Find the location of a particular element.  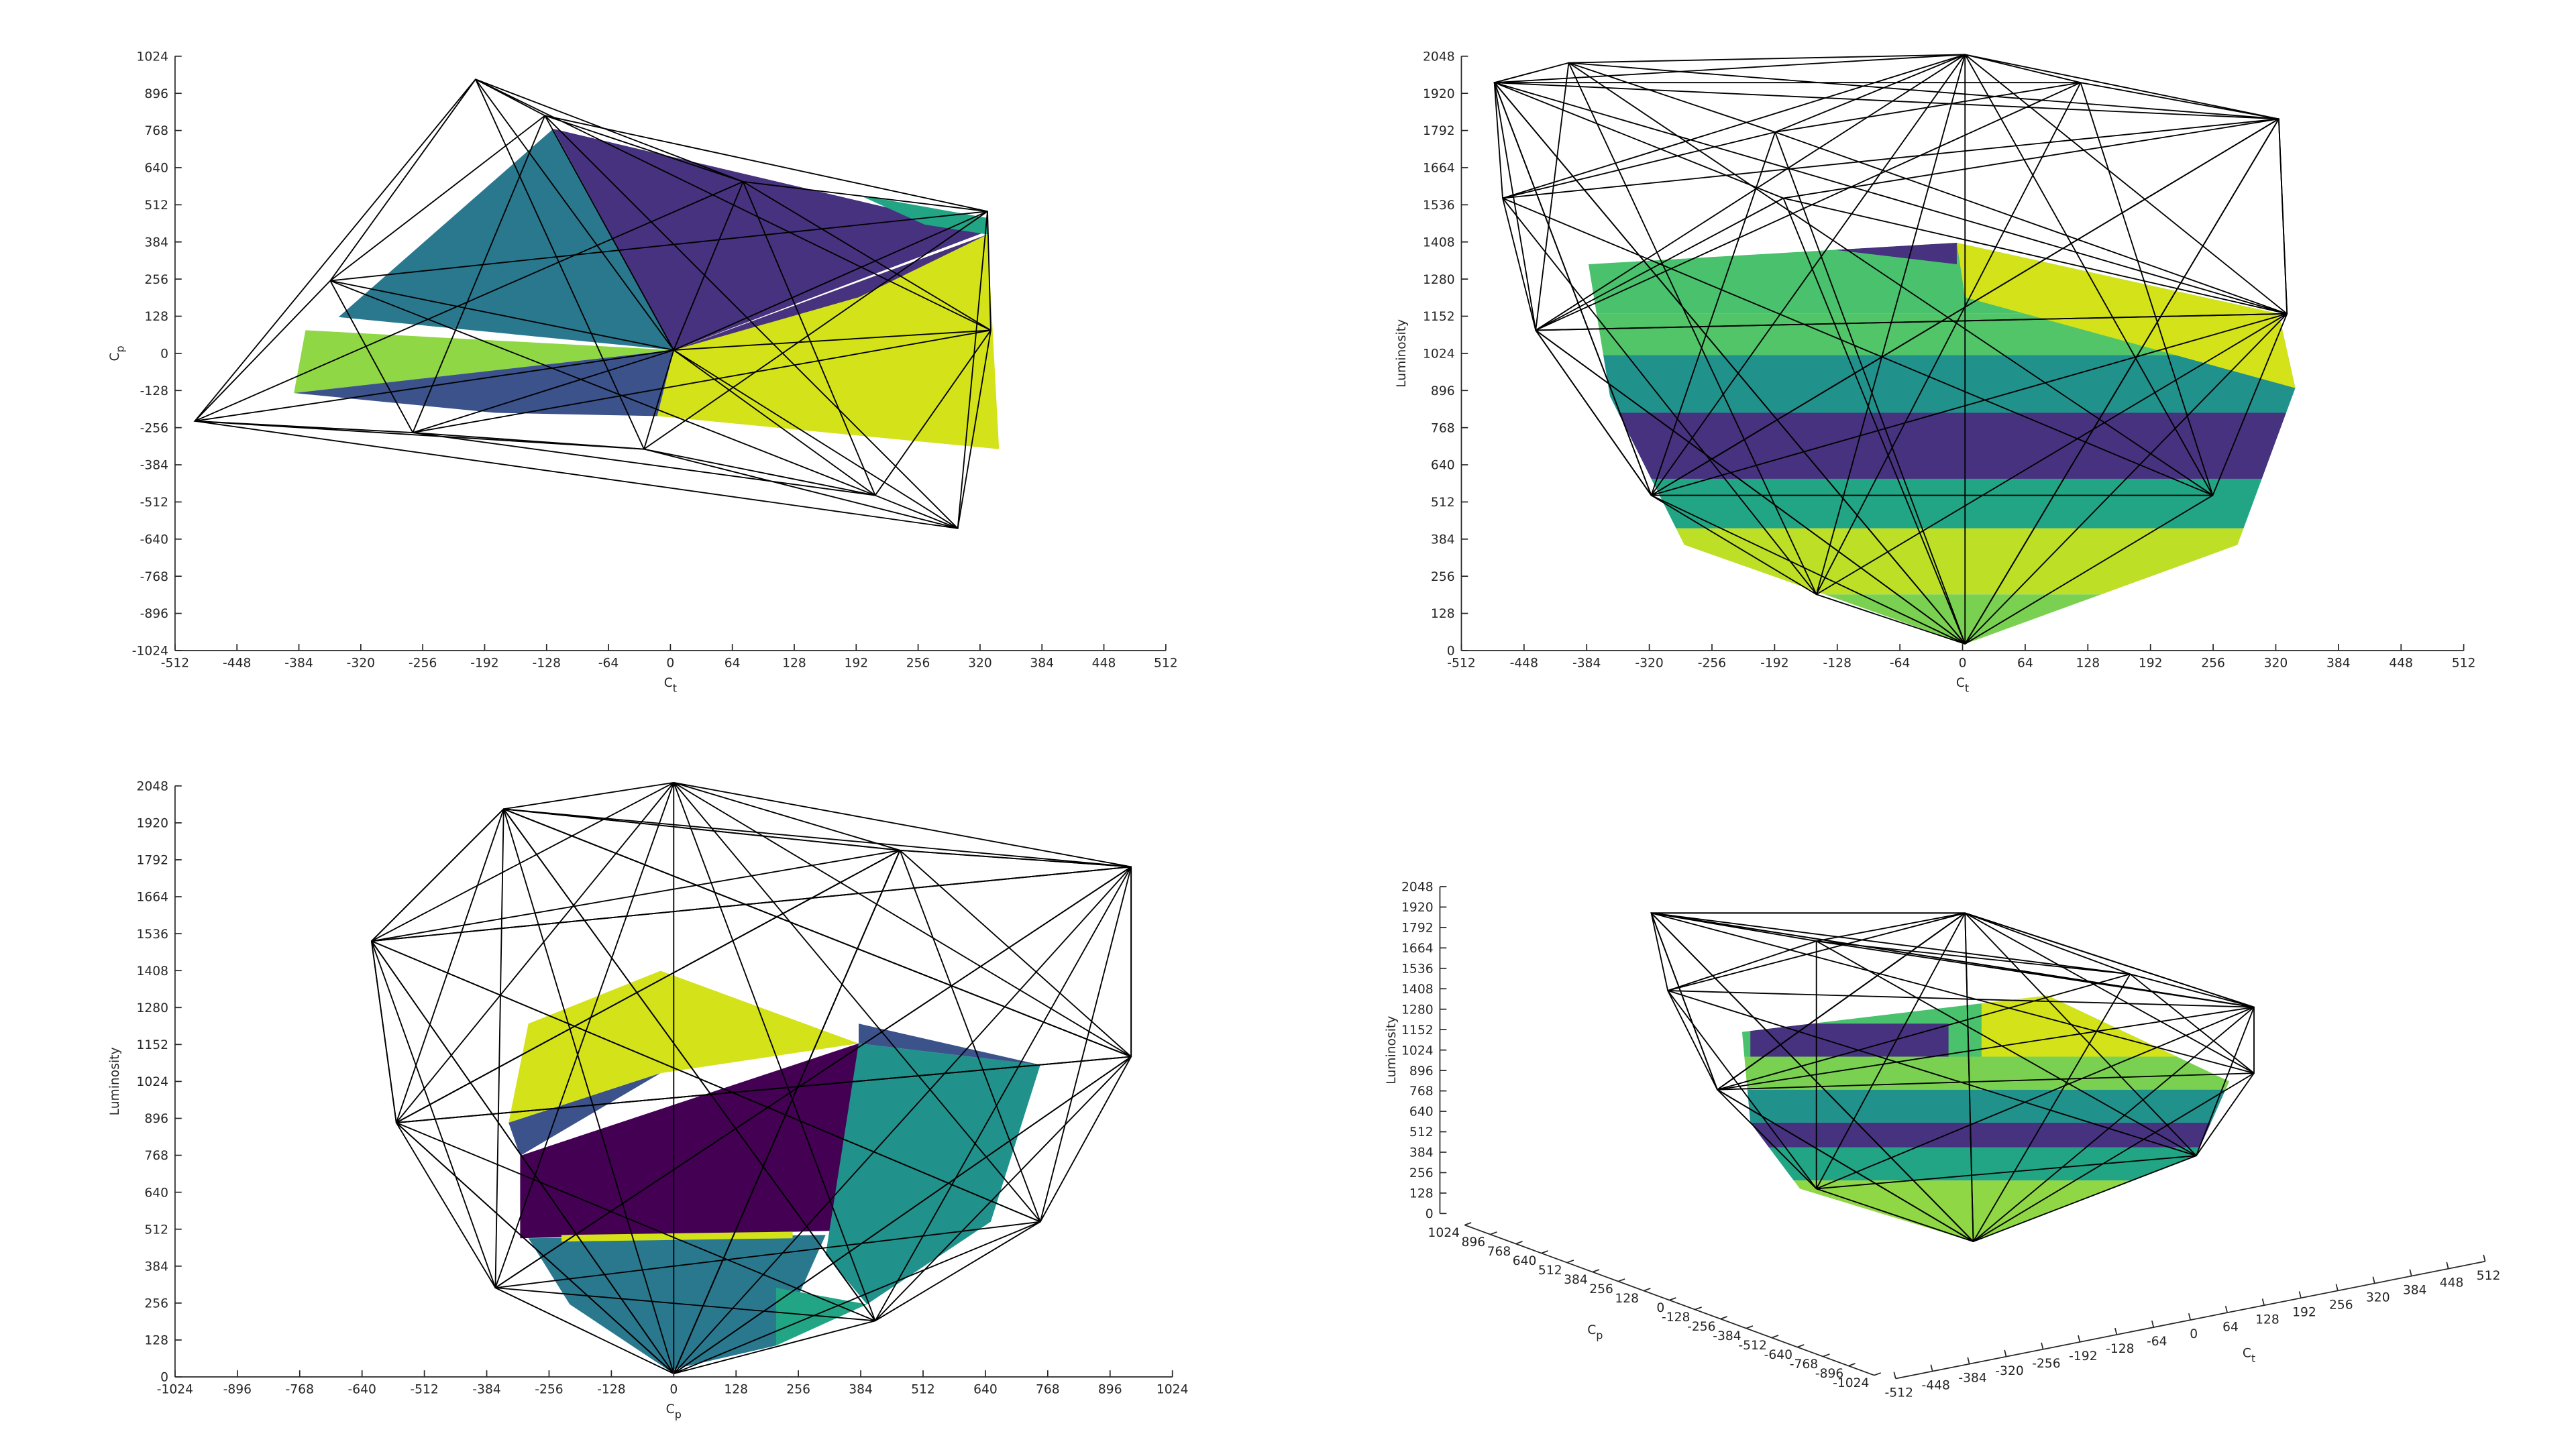

x-tick-label: 640 is located at coordinates (985, 1390).